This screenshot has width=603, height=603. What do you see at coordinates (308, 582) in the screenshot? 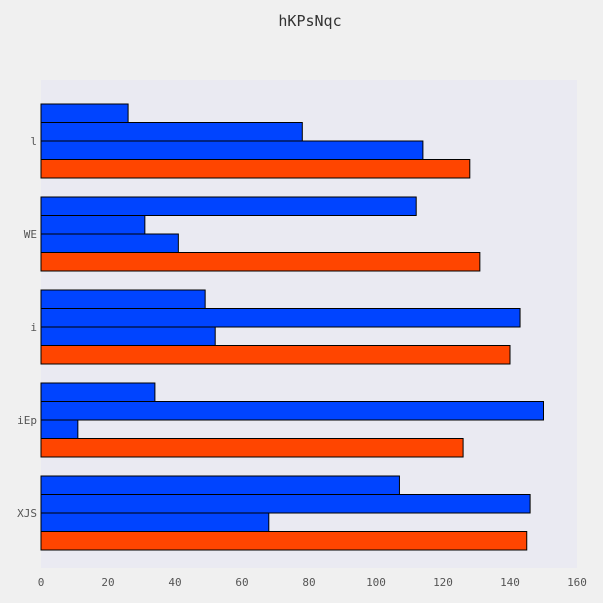
I see `x-tick-label: 80` at bounding box center [308, 582].